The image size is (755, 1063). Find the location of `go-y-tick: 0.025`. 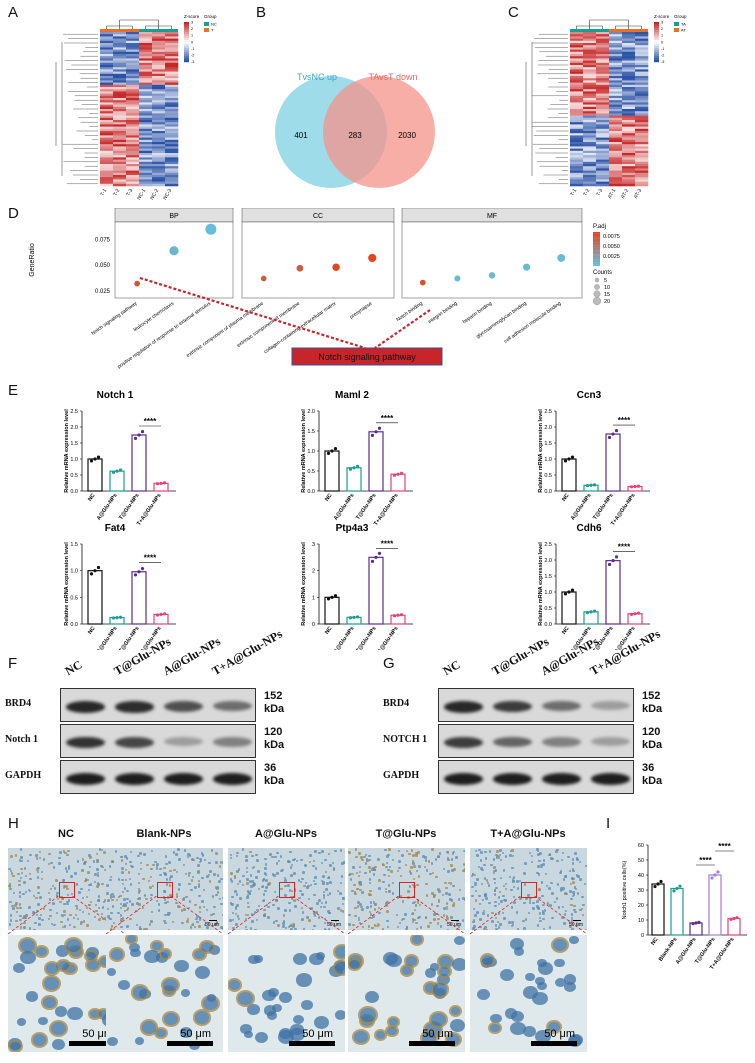

go-y-tick: 0.025 is located at coordinates (103, 292).